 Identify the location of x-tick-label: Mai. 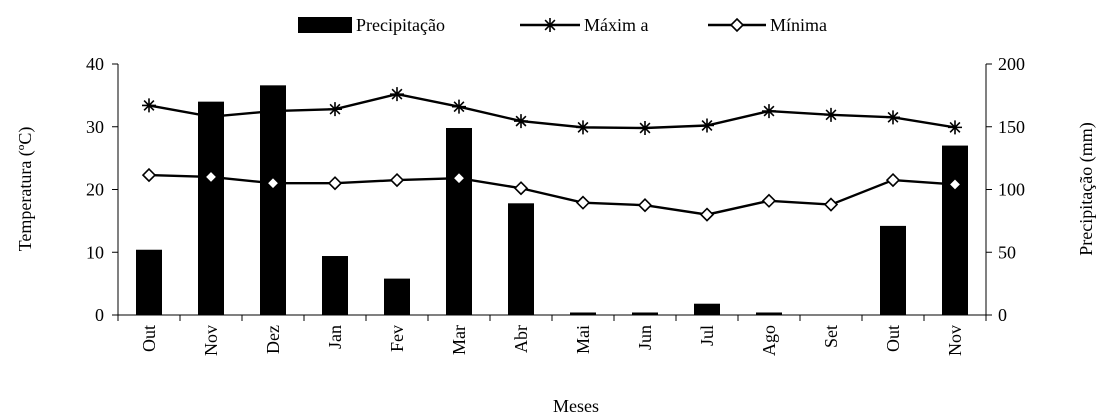
(583, 339).